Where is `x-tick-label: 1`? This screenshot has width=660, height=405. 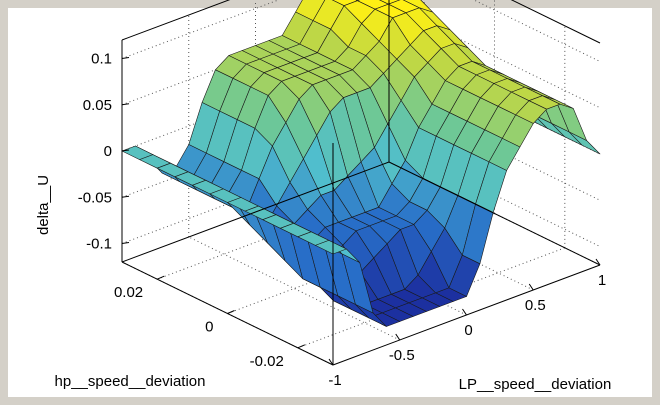 x-tick-label: 1 is located at coordinates (602, 280).